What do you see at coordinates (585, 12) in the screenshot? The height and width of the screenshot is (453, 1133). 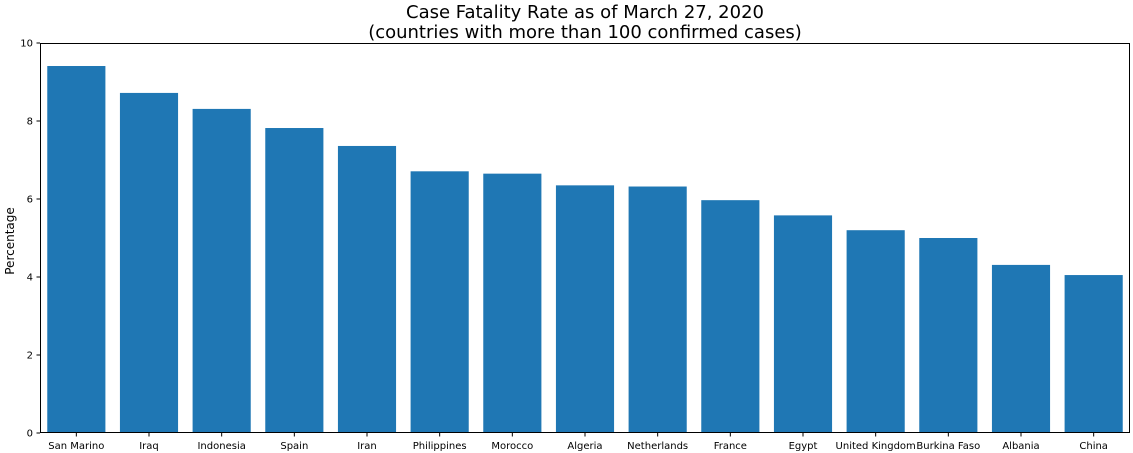 I see `chart-title: Case Fatality Rate as of March 27, 2020` at bounding box center [585, 12].